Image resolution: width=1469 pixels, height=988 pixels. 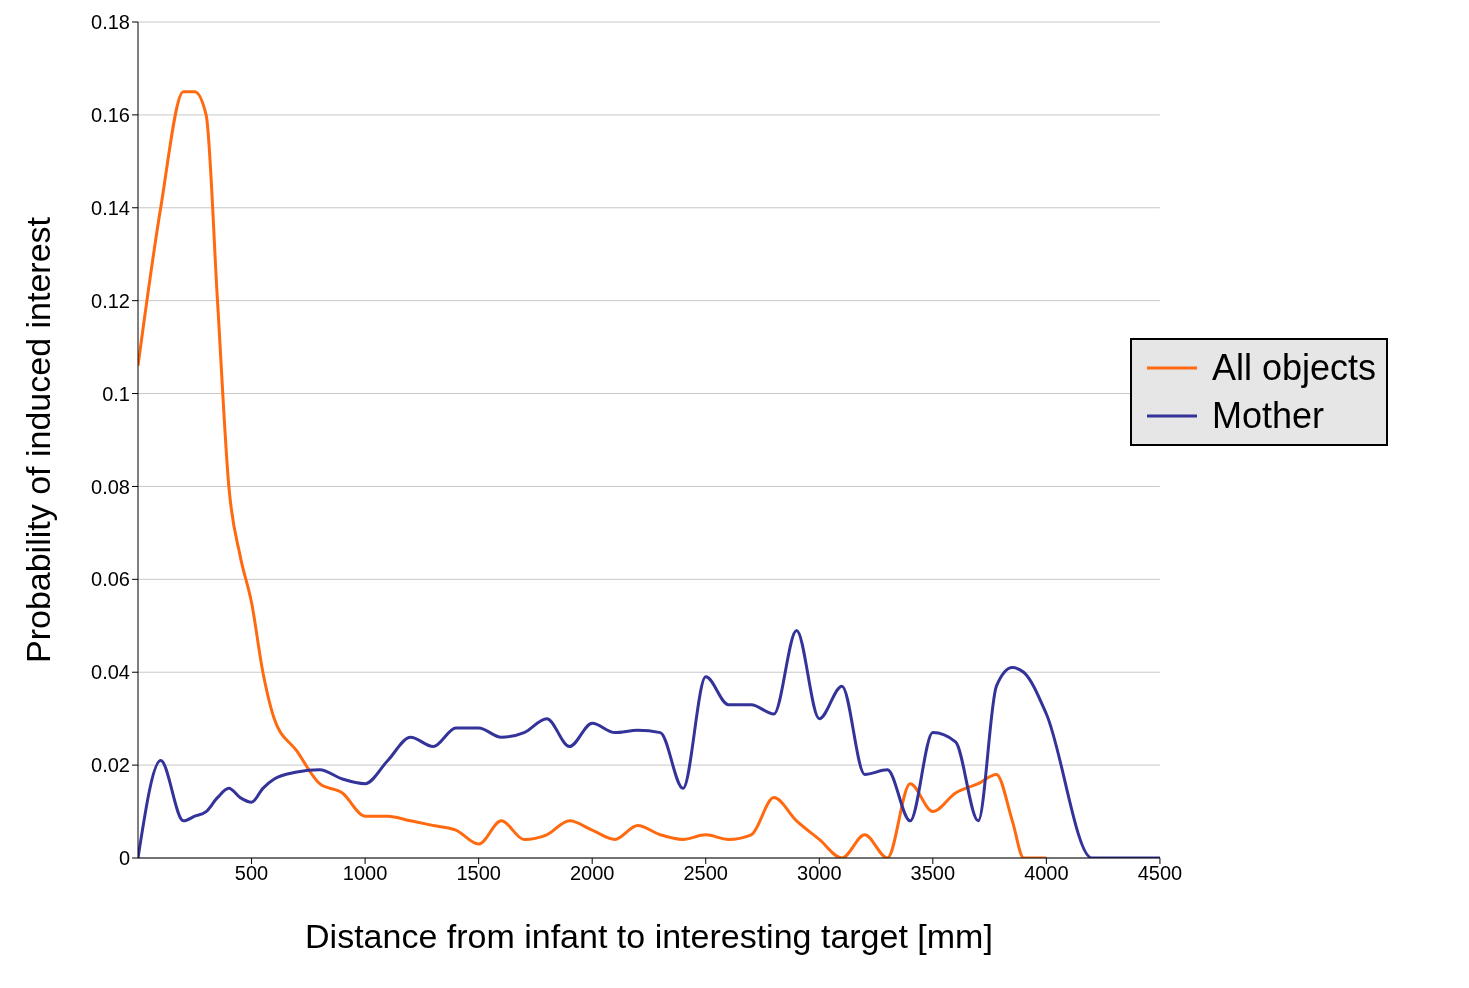 What do you see at coordinates (592, 873) in the screenshot?
I see `x-tick-label: 2000` at bounding box center [592, 873].